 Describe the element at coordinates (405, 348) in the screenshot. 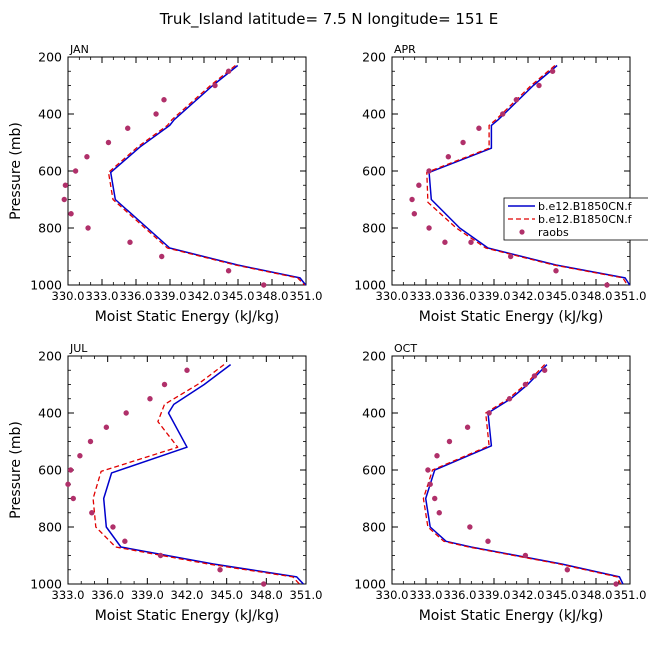

I see `panel-title: OCT` at that location.